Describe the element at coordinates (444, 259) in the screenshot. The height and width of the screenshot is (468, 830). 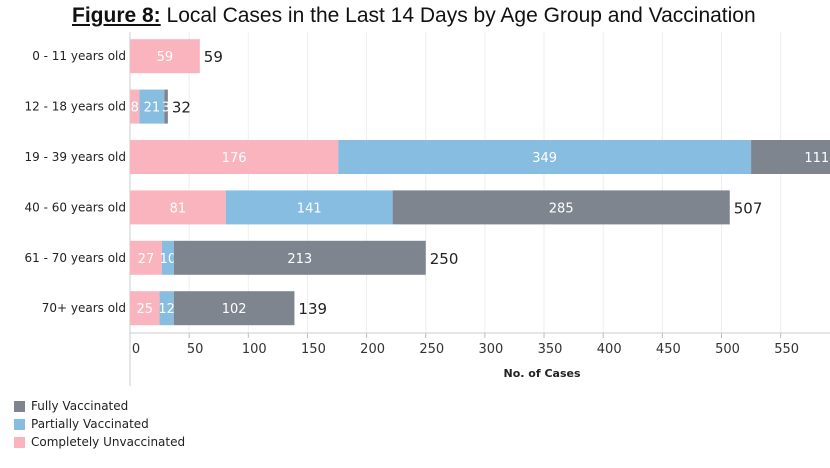
I see `total-label: 250` at that location.